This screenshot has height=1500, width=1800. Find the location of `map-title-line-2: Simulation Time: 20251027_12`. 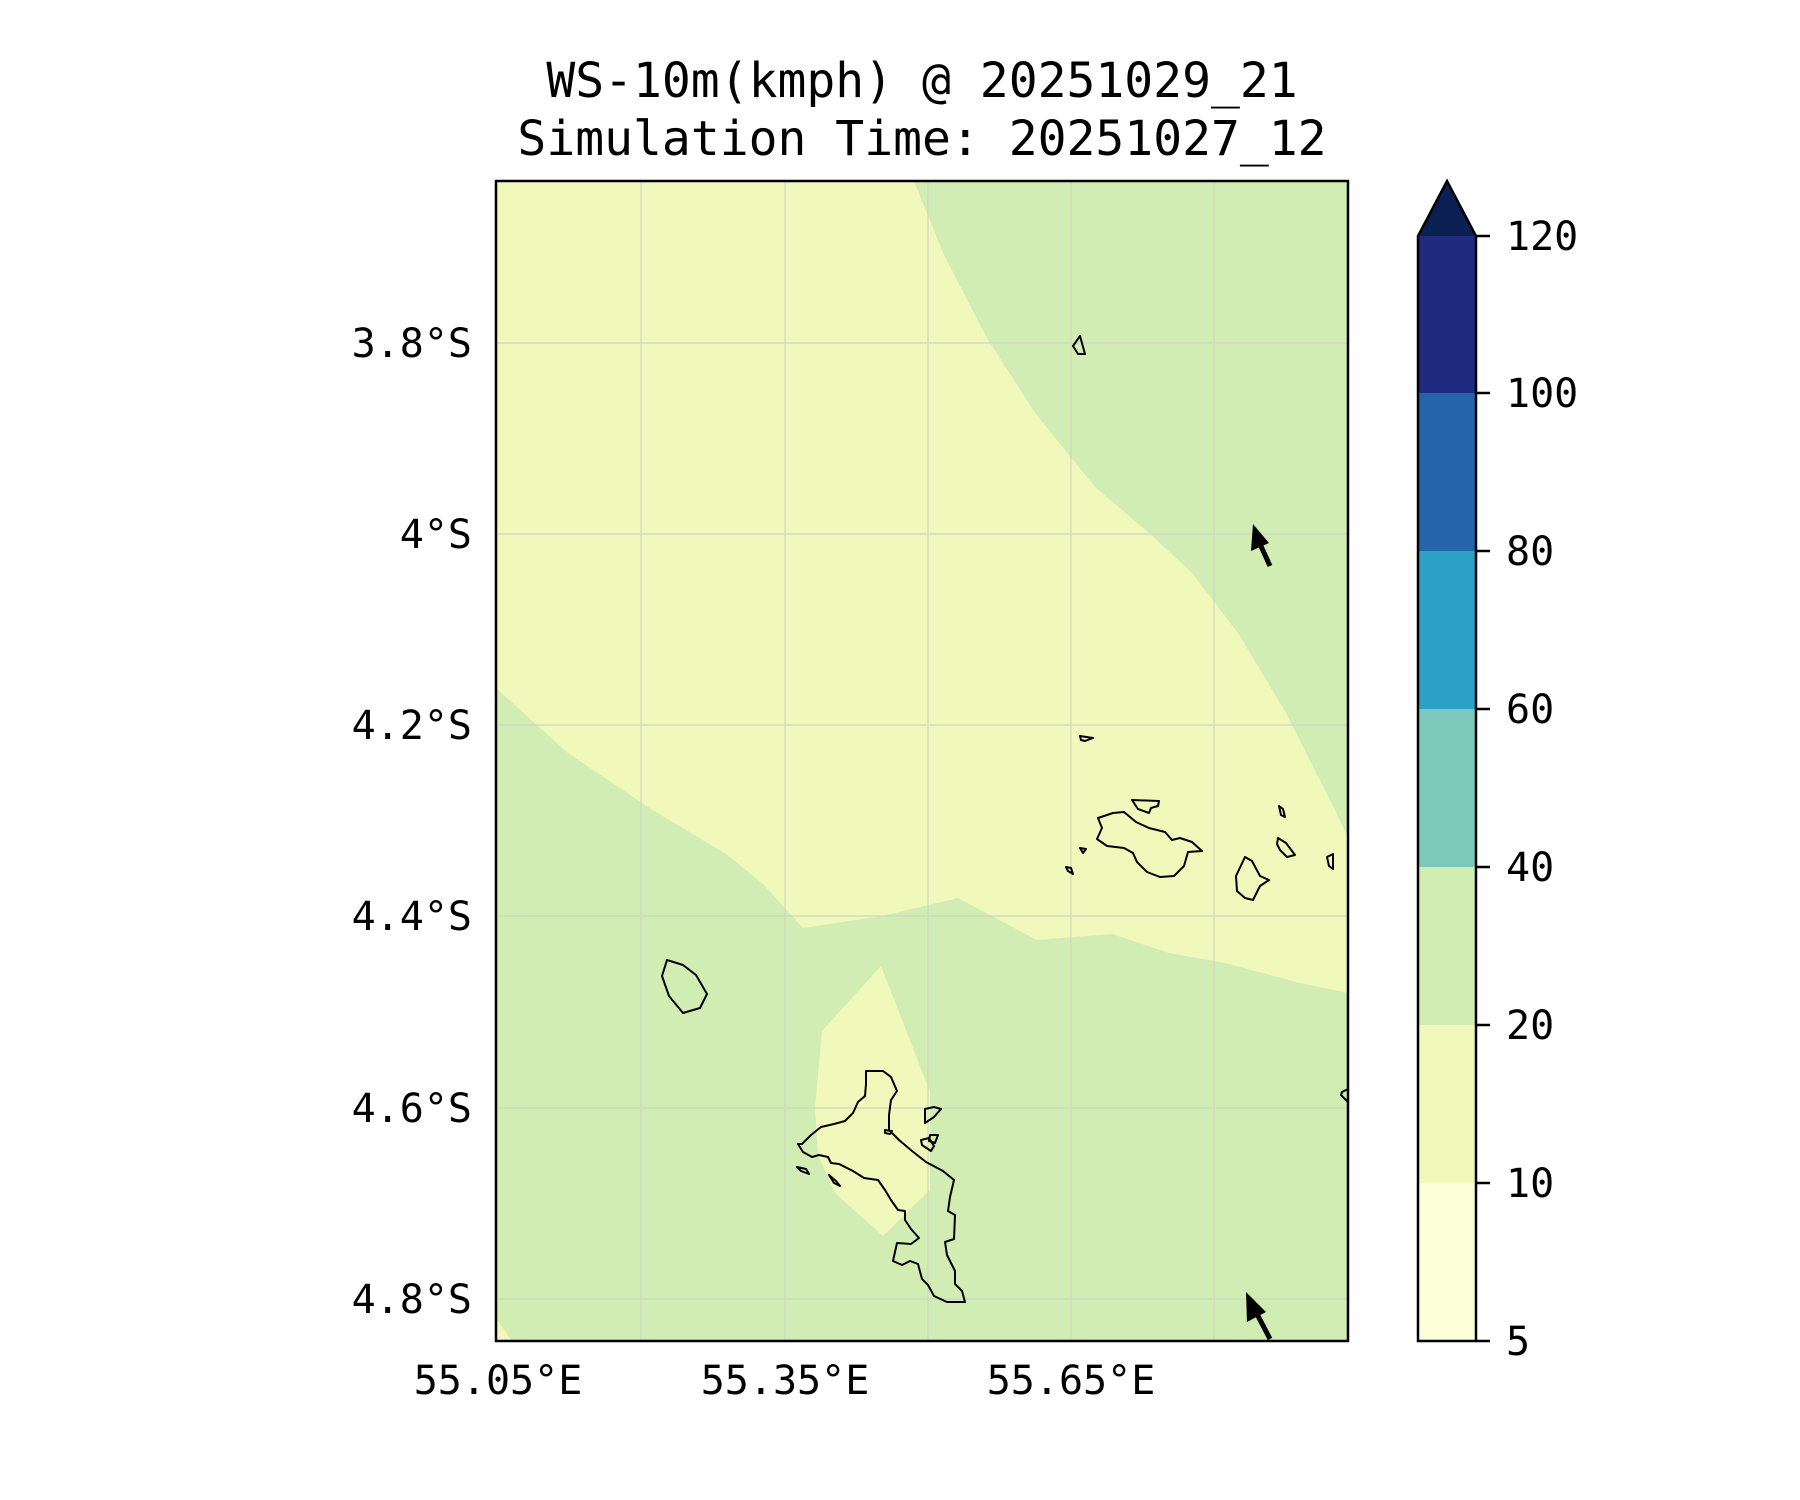

map-title-line-2: Simulation Time: 20251027_12 is located at coordinates (921, 139).